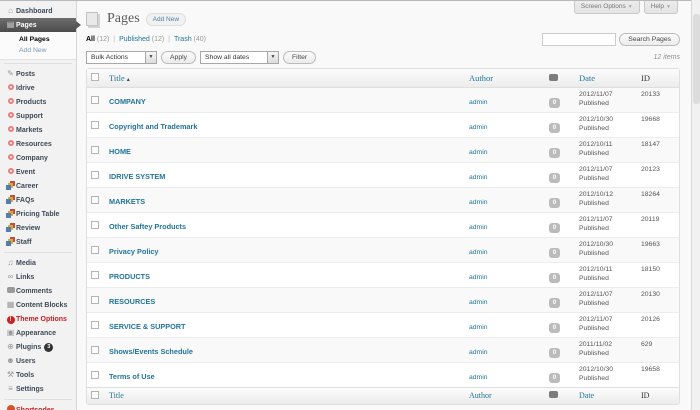 This screenshot has width=700, height=410. I want to click on column-header-author: Author, so click(505, 78).